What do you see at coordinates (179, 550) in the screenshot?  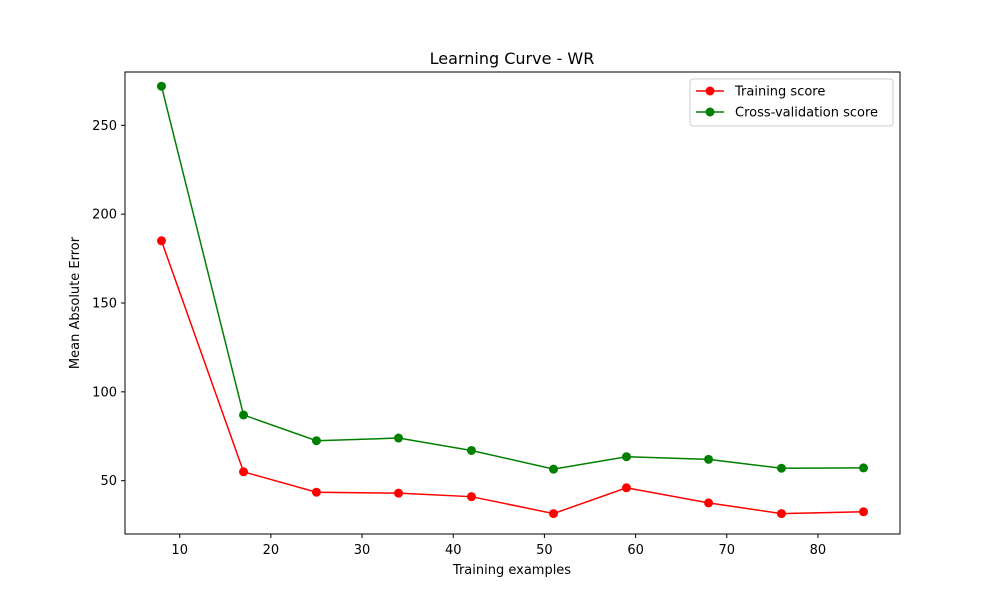 I see `x-tick-label: 10` at bounding box center [179, 550].